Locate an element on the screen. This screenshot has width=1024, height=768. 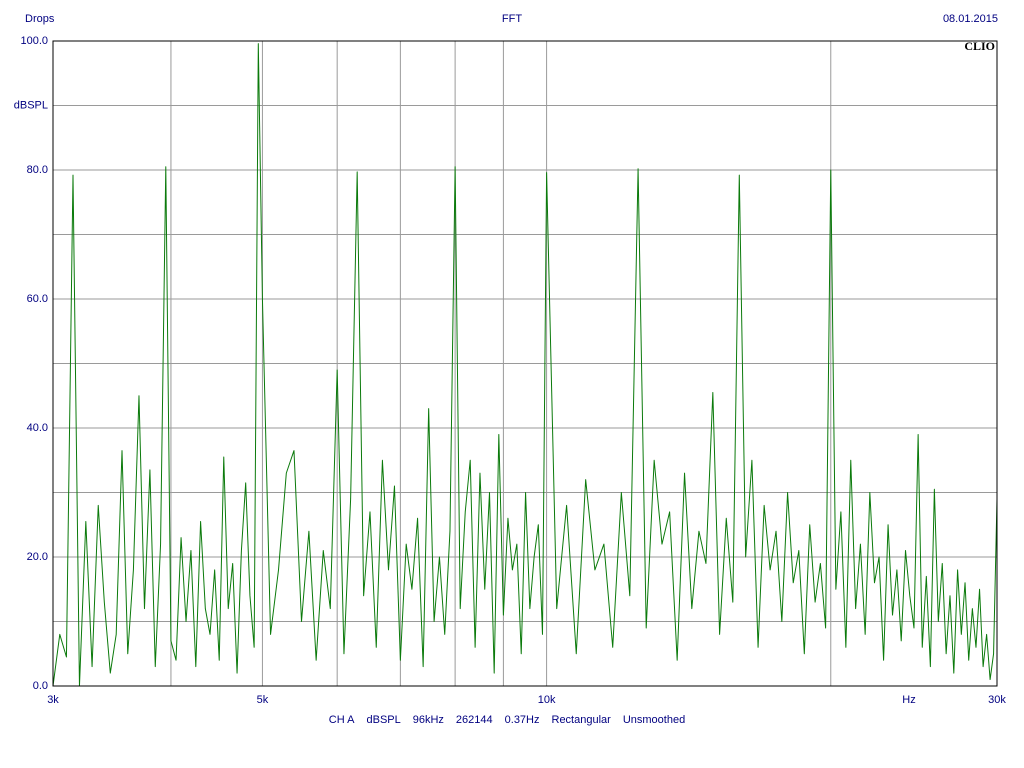
date: 08.01.2015 is located at coordinates (970, 19).